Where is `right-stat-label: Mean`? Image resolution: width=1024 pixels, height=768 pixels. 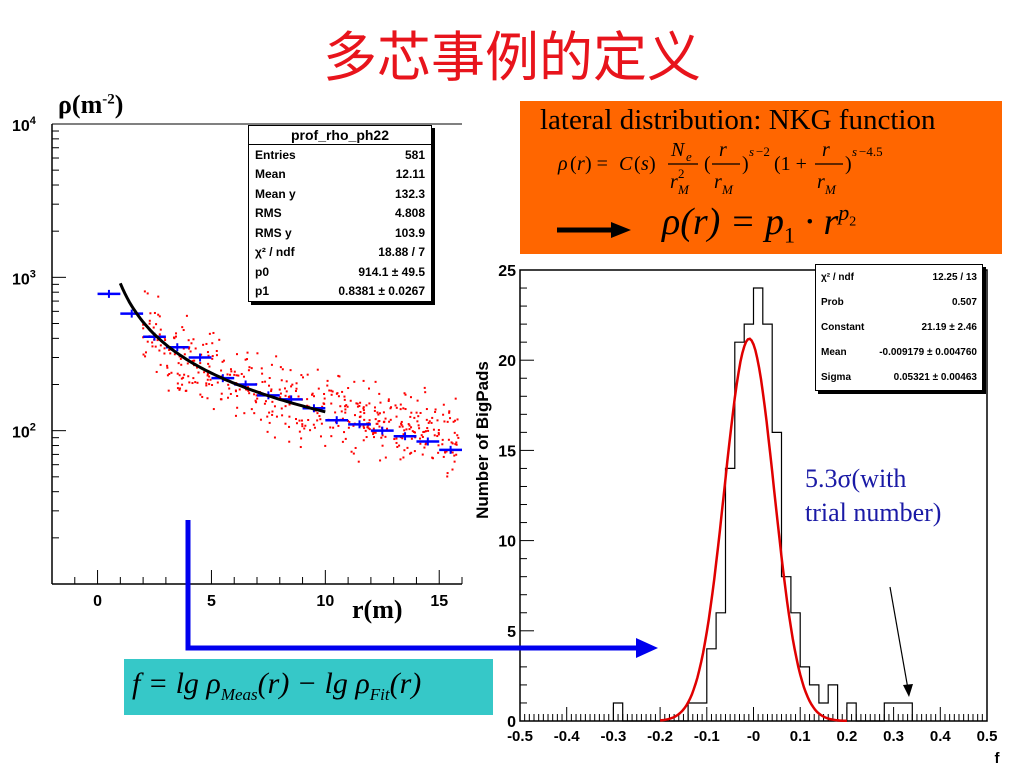 right-stat-label: Mean is located at coordinates (834, 352).